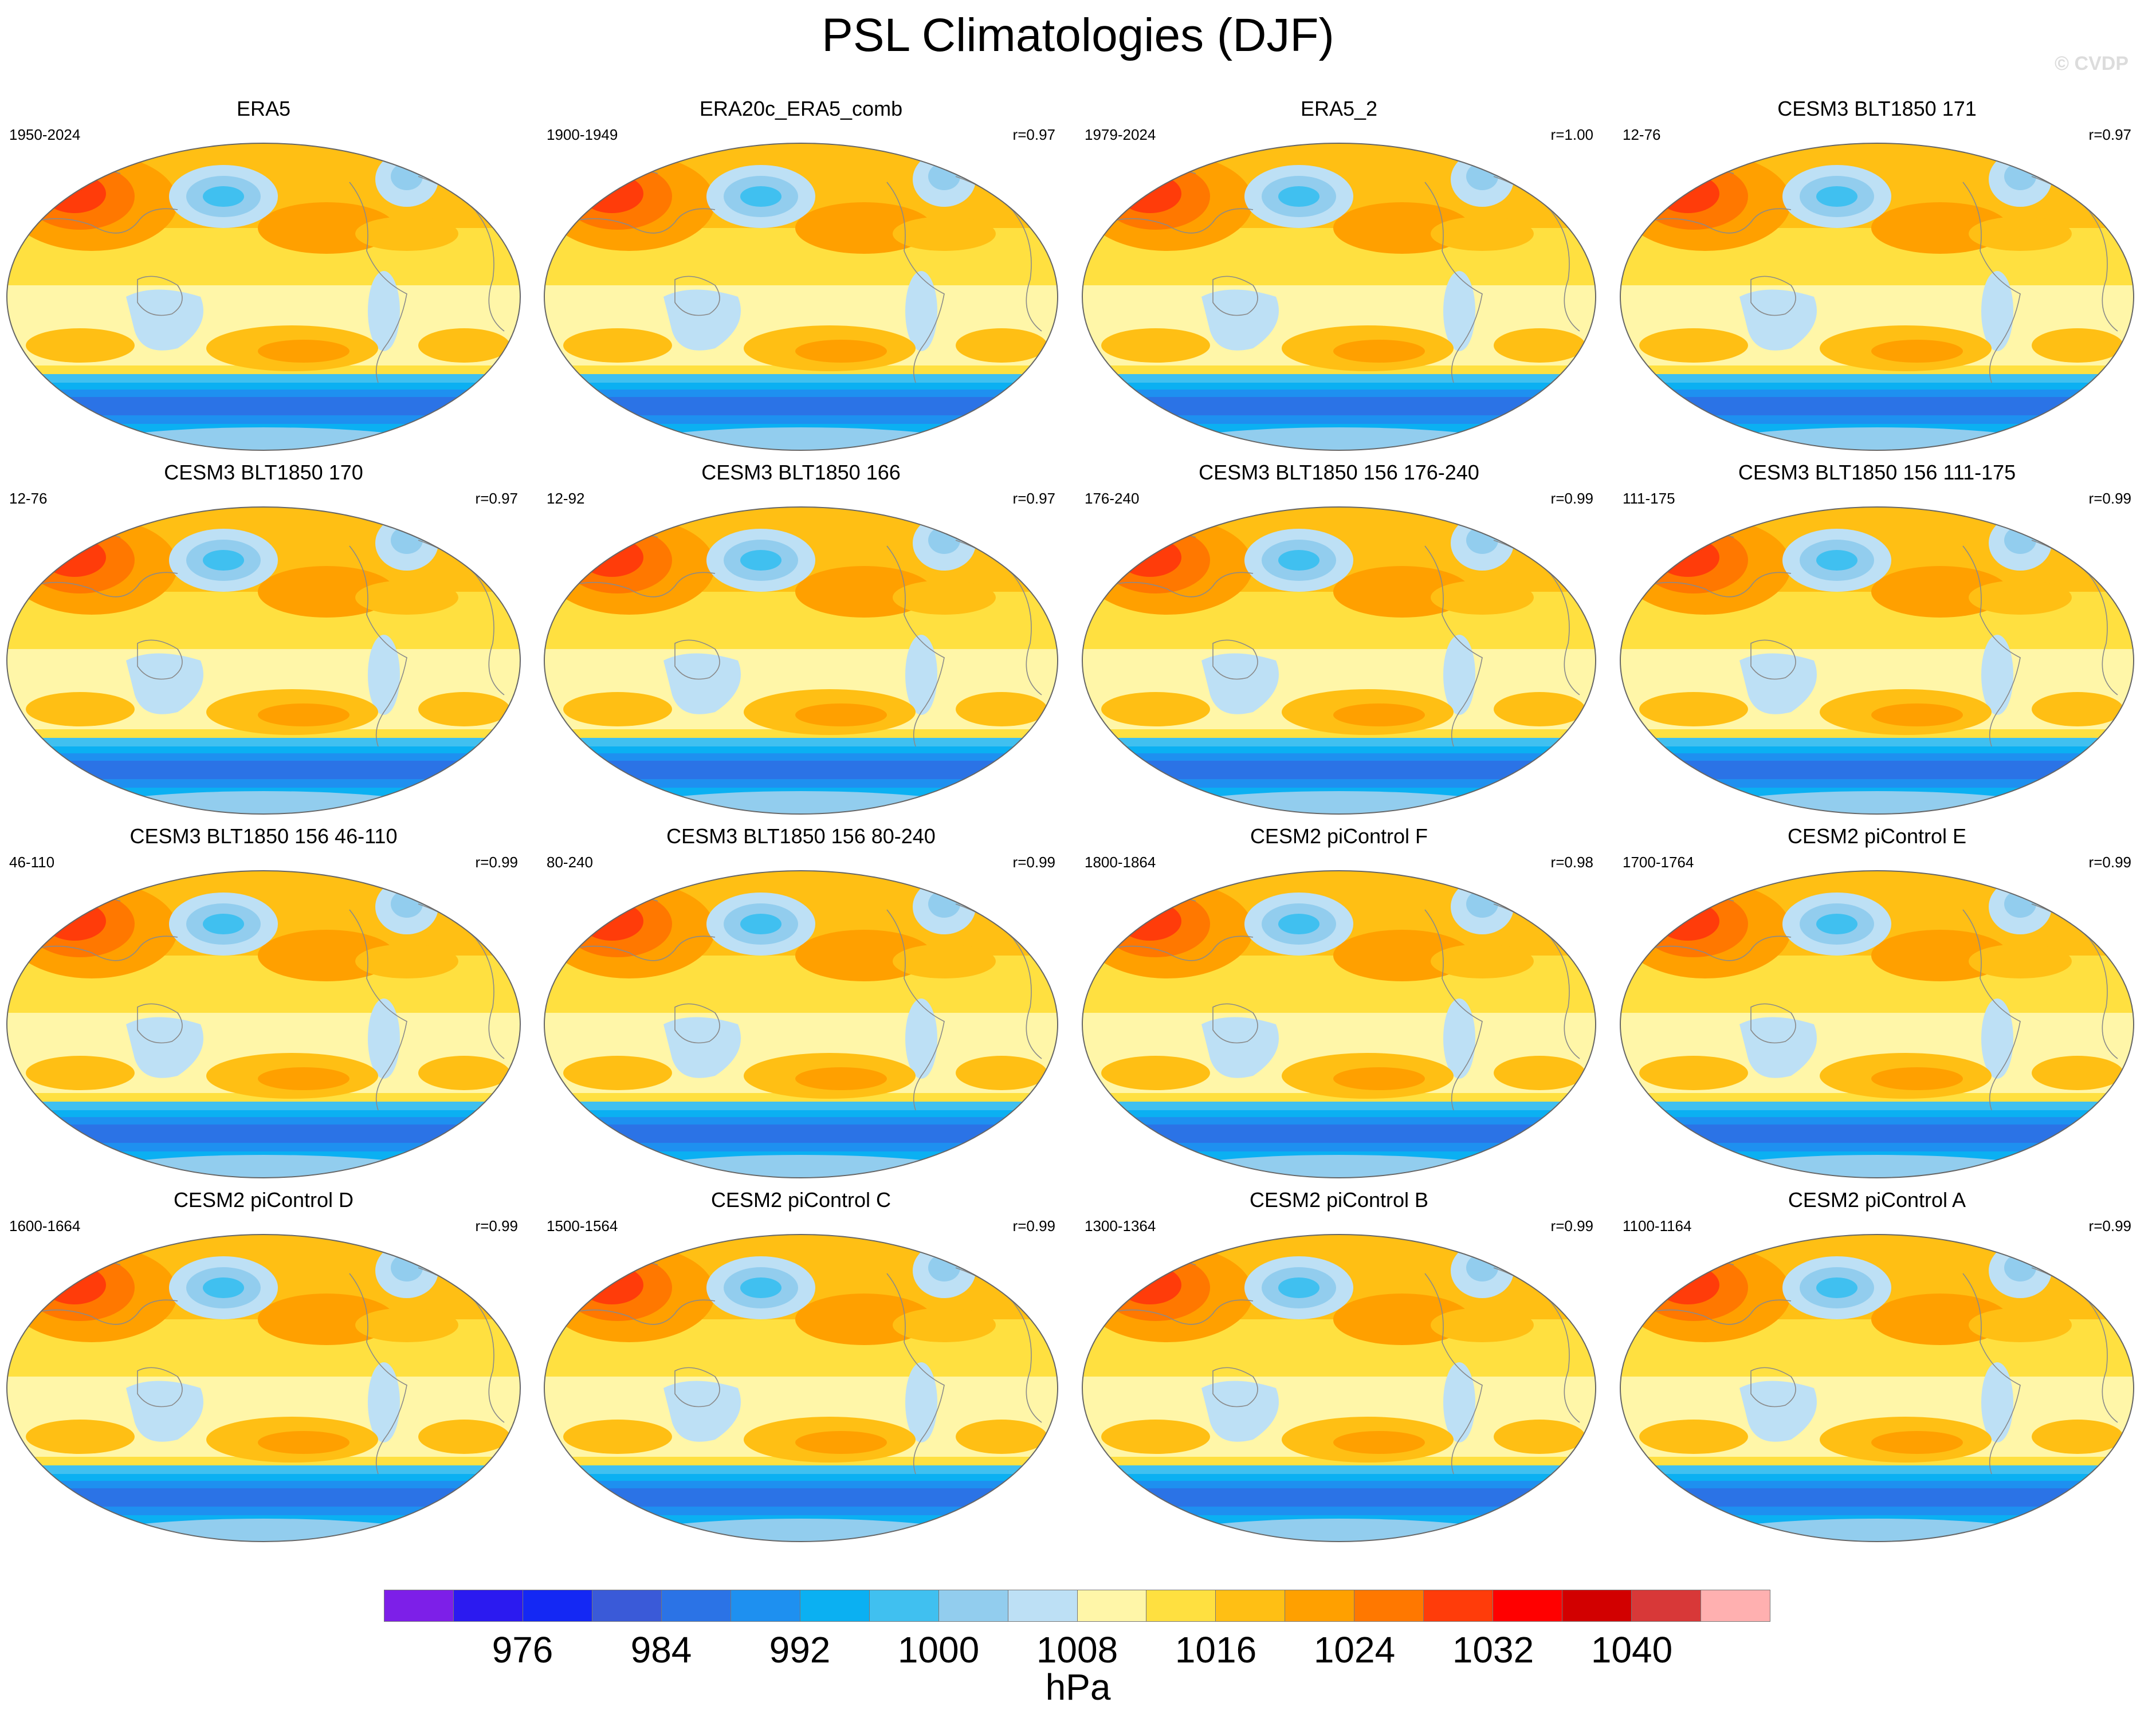  Describe the element at coordinates (263, 472) in the screenshot. I see `panel-title: CESM3 BLT1850 170` at that location.